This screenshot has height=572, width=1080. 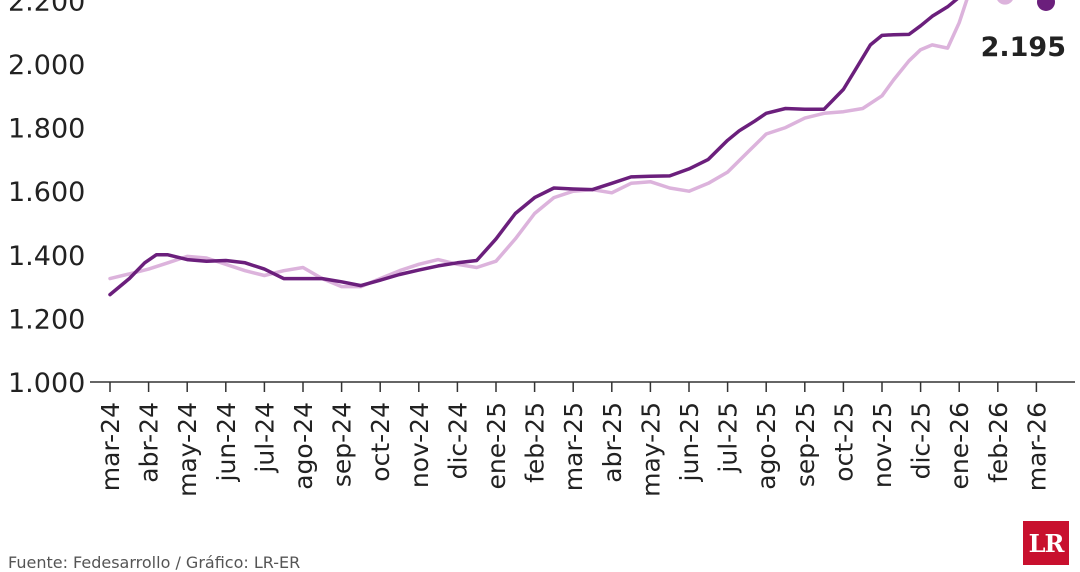 I want to click on y-tick-label: 1.600, so click(x=46, y=192).